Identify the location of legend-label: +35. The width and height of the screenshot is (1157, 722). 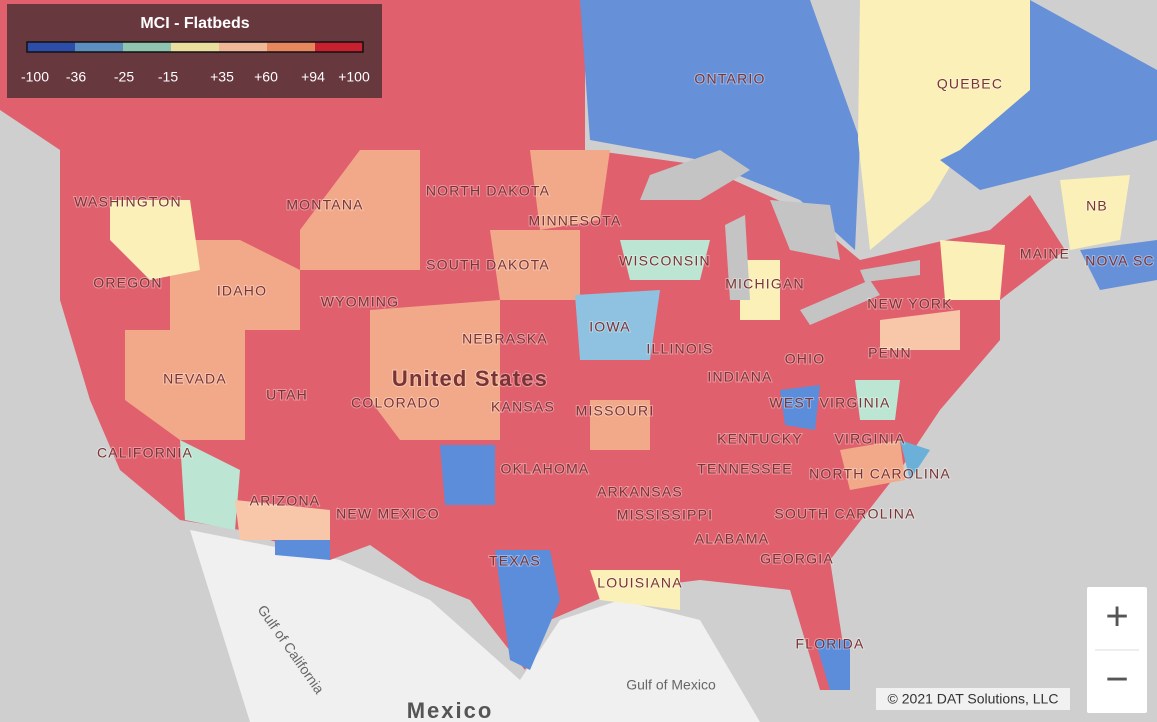
(222, 77).